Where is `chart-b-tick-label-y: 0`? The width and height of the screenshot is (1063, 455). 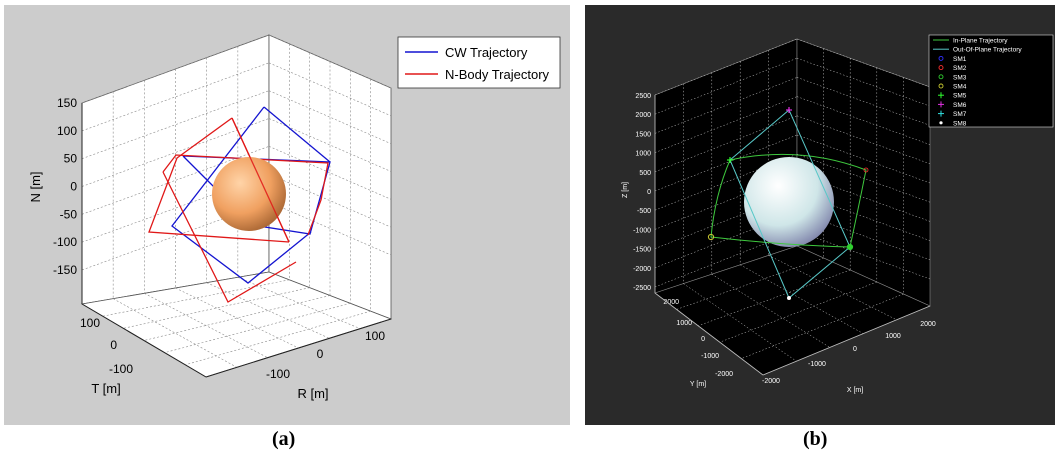
chart-b-tick-label-y: 0 is located at coordinates (703, 339).